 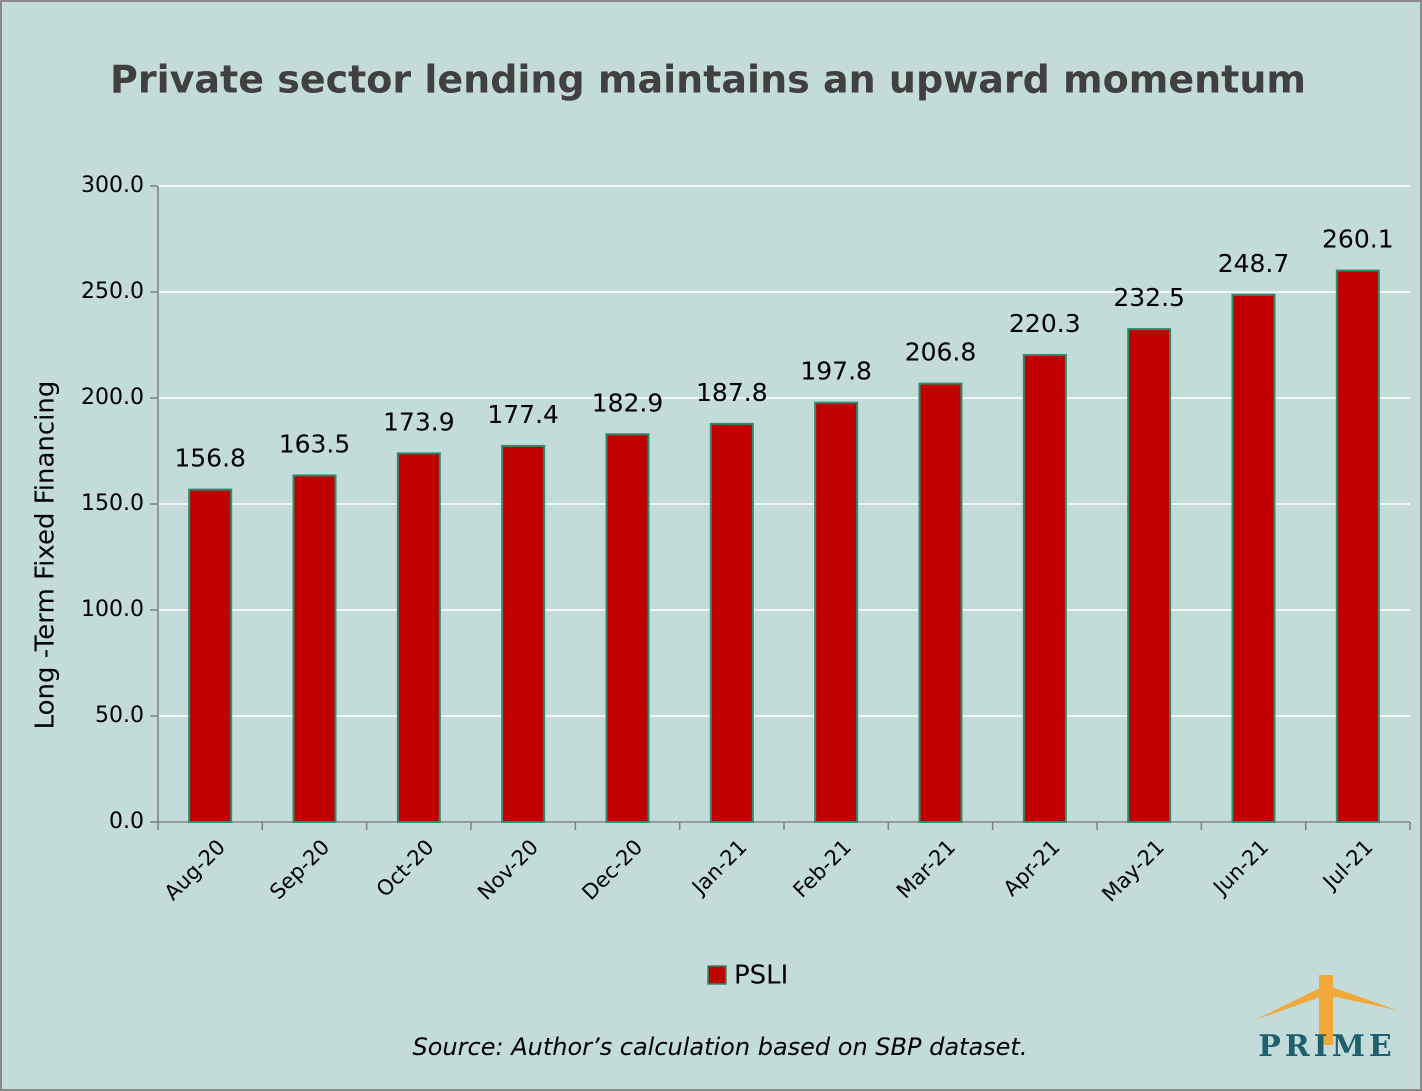 What do you see at coordinates (315, 443) in the screenshot?
I see `data-label: 163.5` at bounding box center [315, 443].